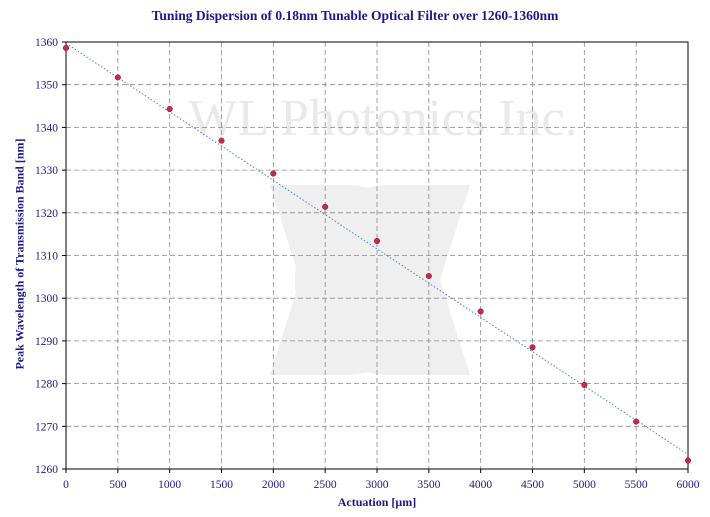 The width and height of the screenshot is (710, 517). Describe the element at coordinates (46, 43) in the screenshot. I see `y-tick-label: 1360` at that location.